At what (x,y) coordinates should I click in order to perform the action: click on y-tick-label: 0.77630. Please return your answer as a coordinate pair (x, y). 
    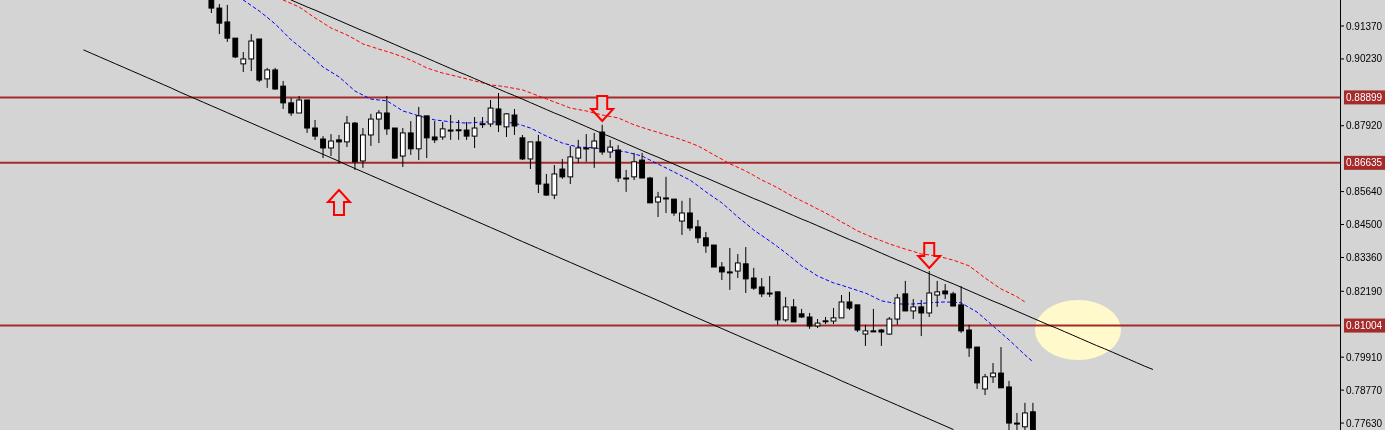
    Looking at the image, I should click on (1364, 423).